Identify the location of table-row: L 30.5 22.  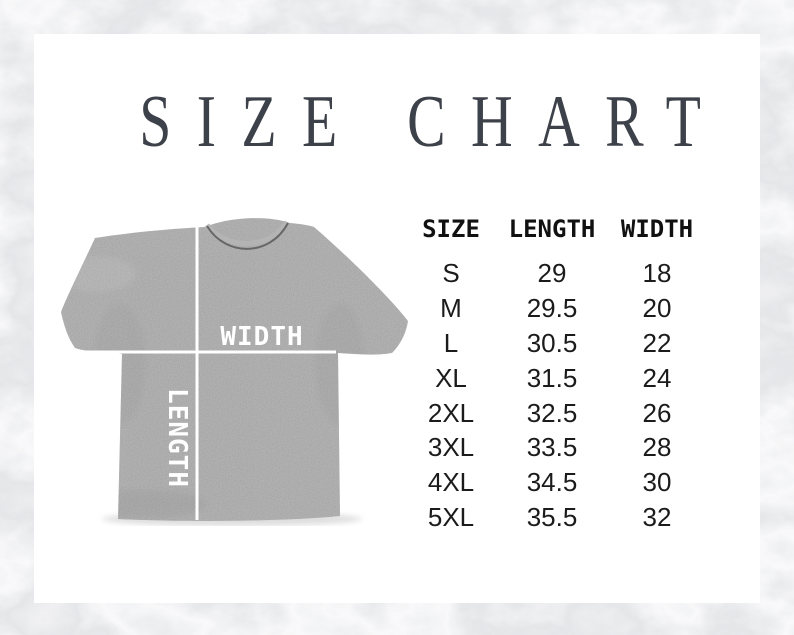
(556, 343).